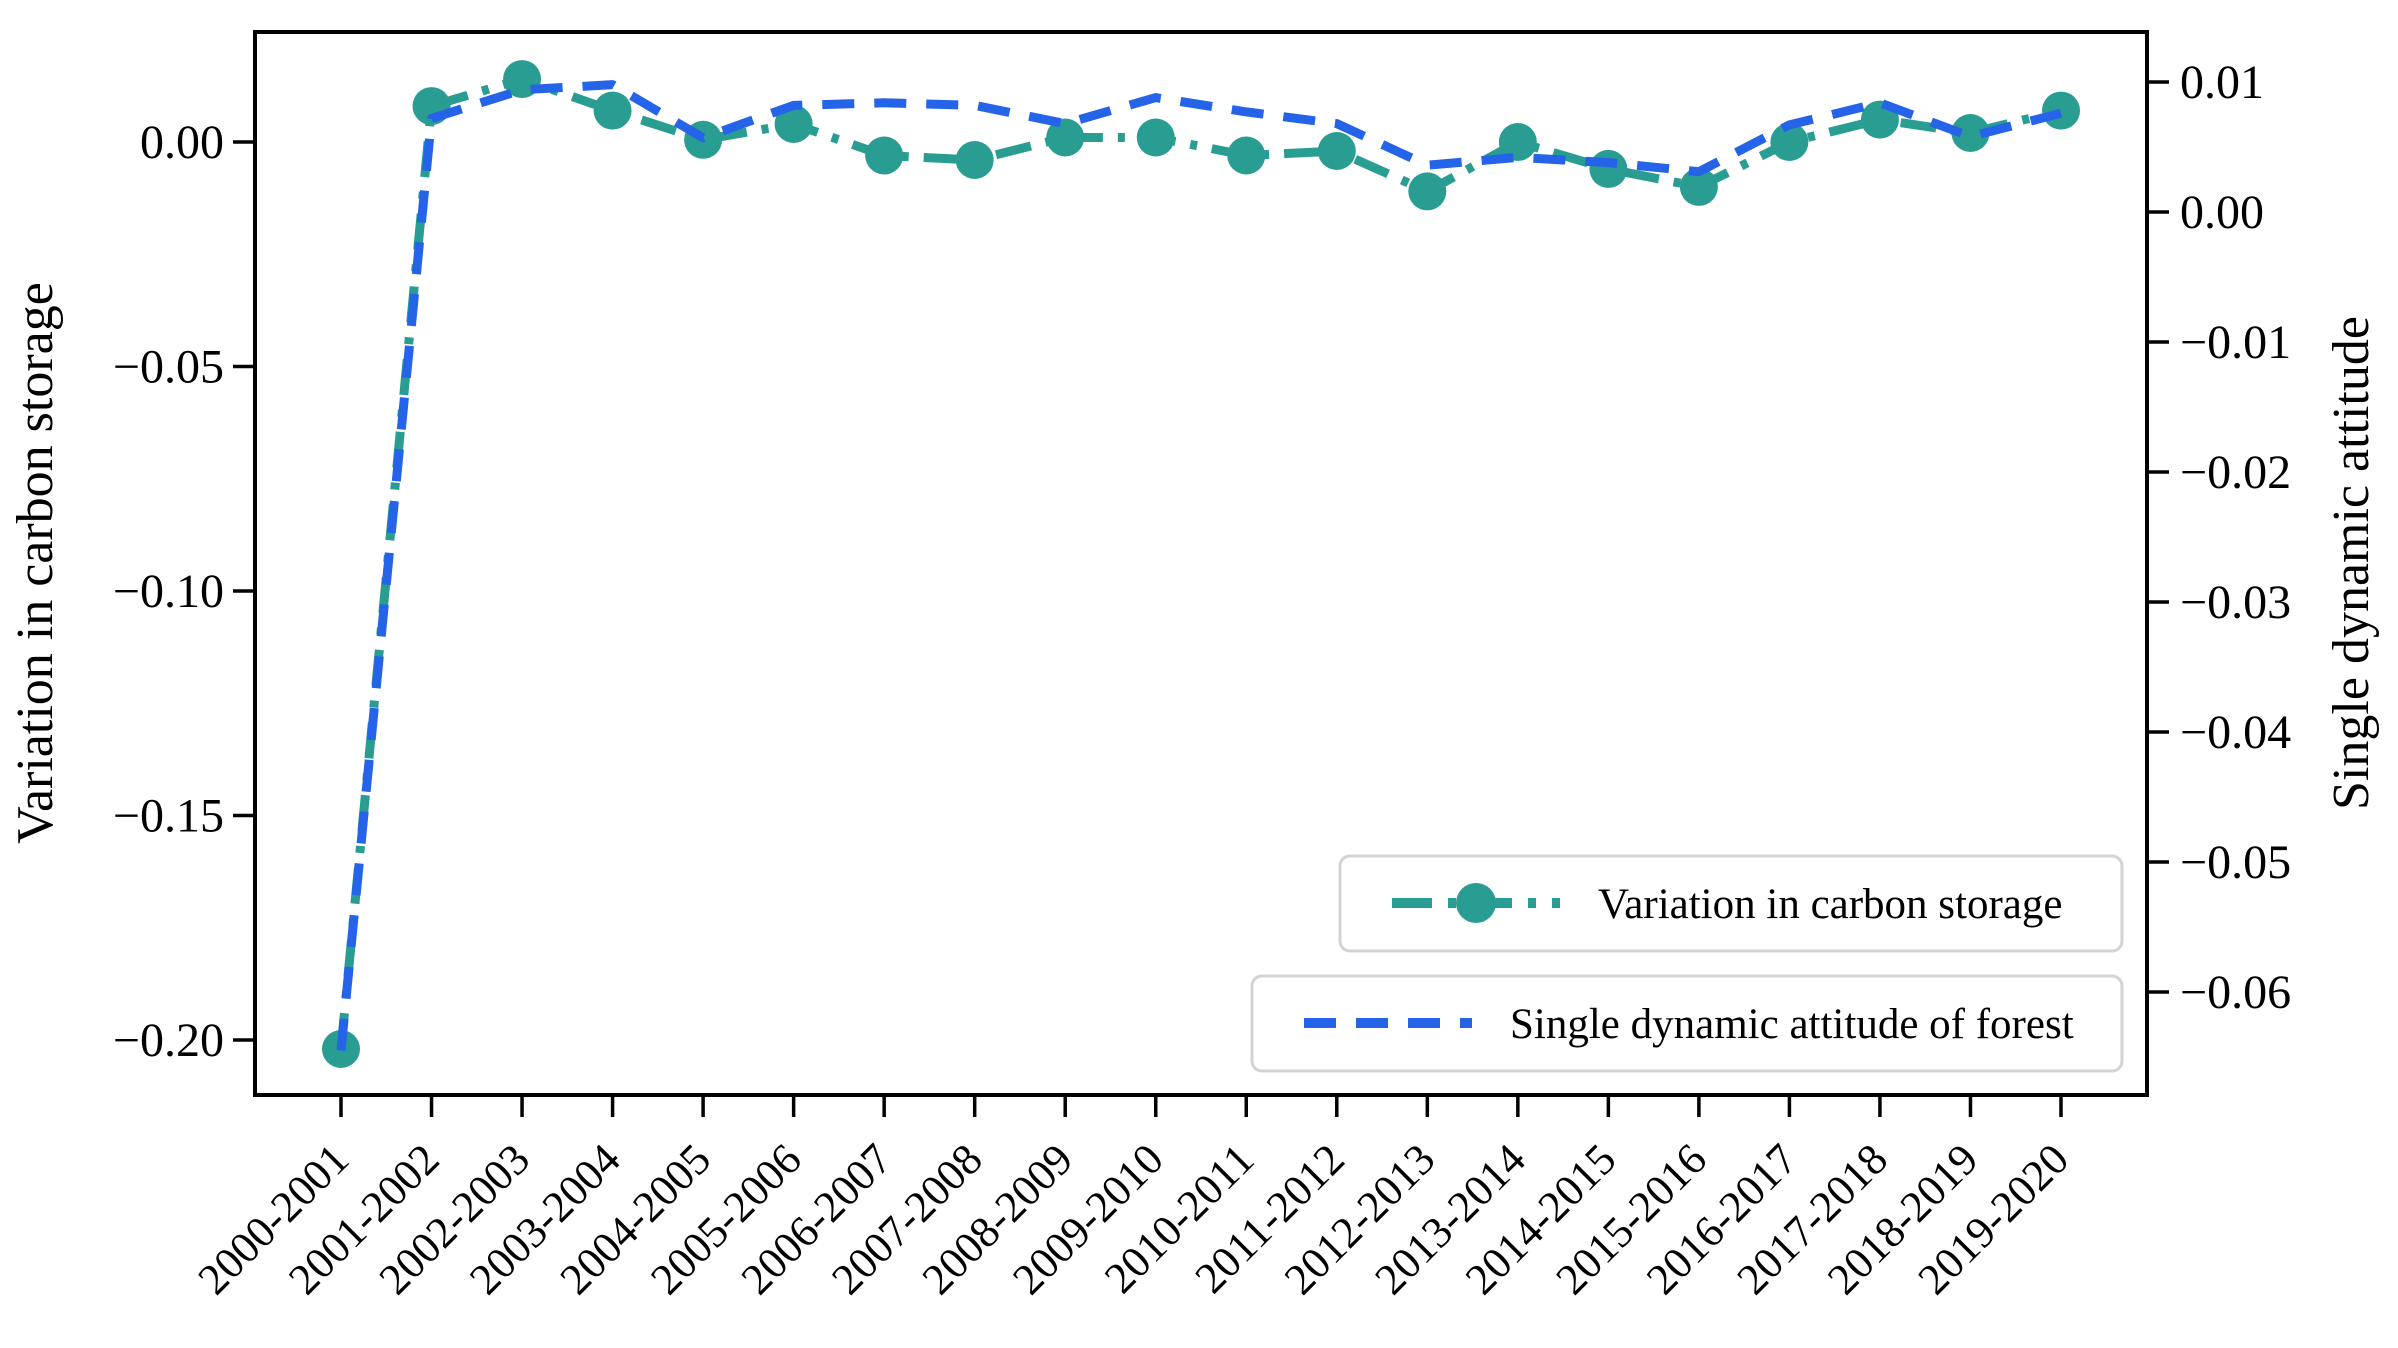  Describe the element at coordinates (2222, 82) in the screenshot. I see `right-tick-label: 0.01` at that location.